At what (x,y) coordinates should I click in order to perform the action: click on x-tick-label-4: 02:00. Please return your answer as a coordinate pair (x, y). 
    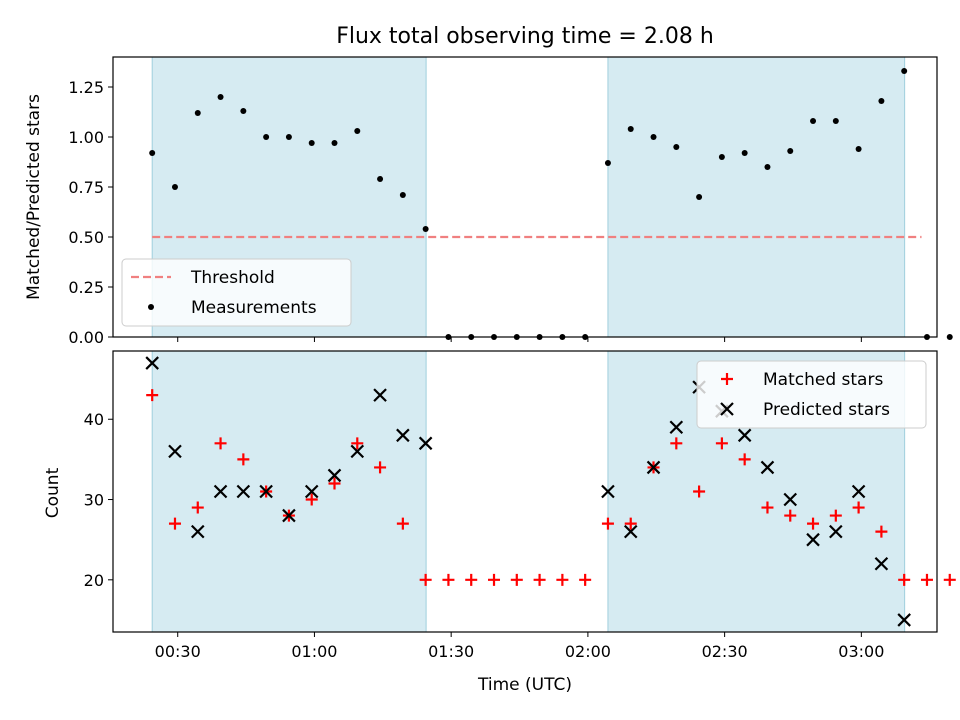
    Looking at the image, I should click on (588, 651).